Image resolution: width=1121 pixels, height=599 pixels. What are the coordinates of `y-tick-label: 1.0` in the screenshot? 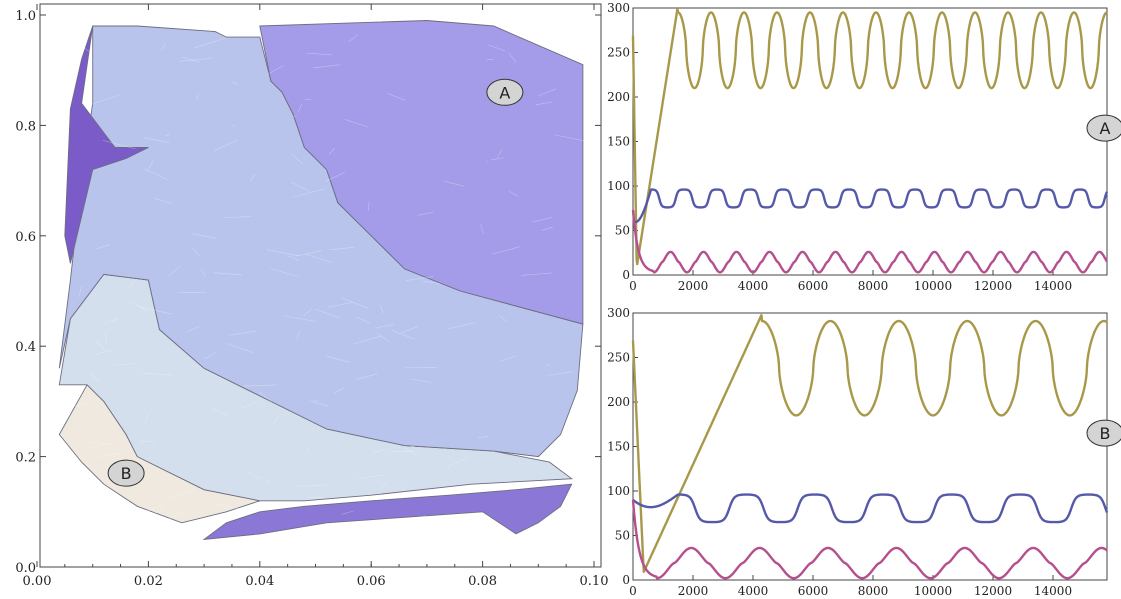 It's located at (25, 16).